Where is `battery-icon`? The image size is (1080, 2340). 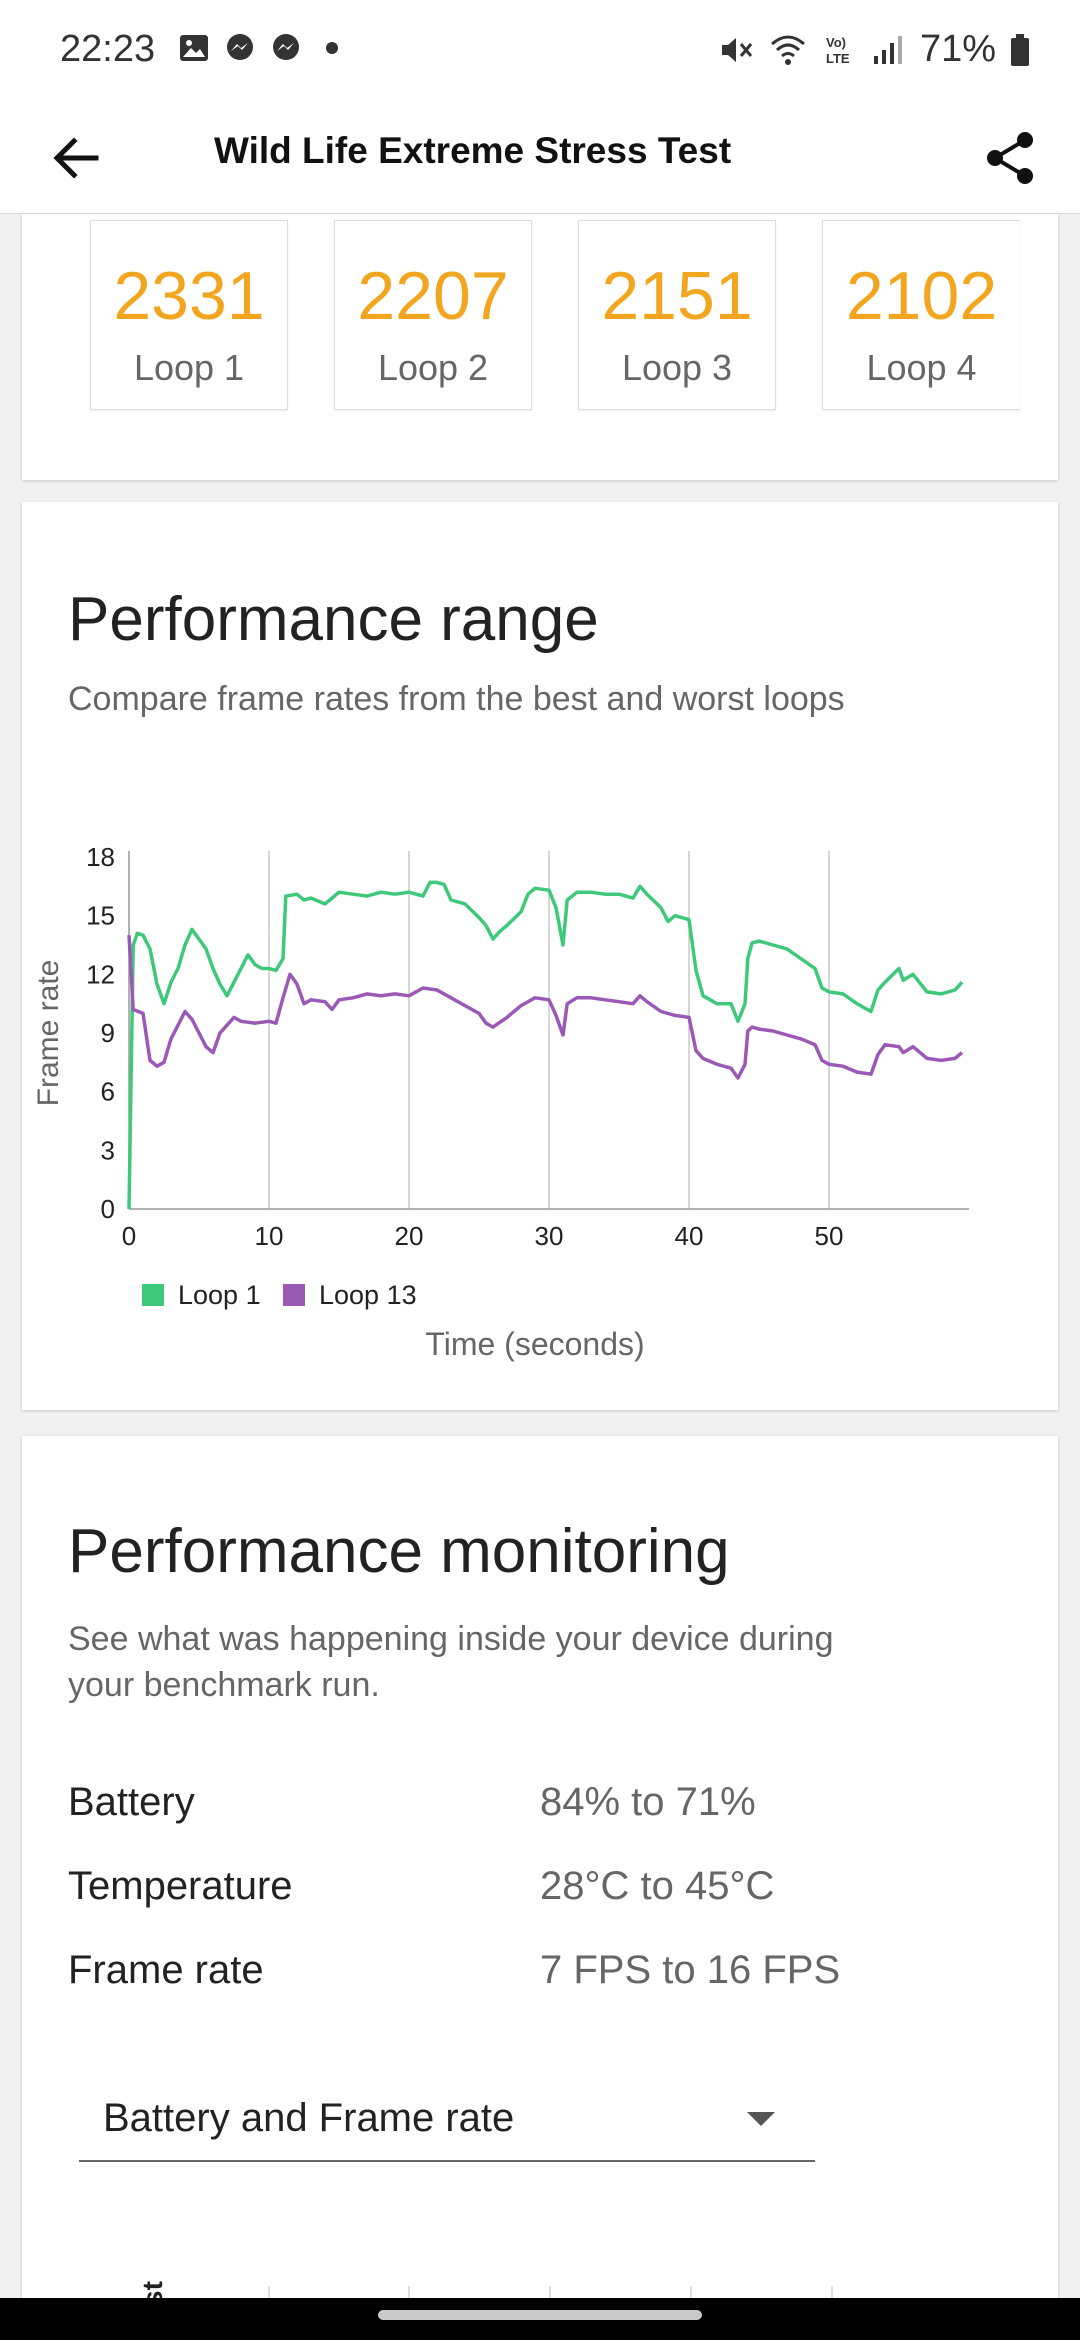
battery-icon is located at coordinates (1020, 49).